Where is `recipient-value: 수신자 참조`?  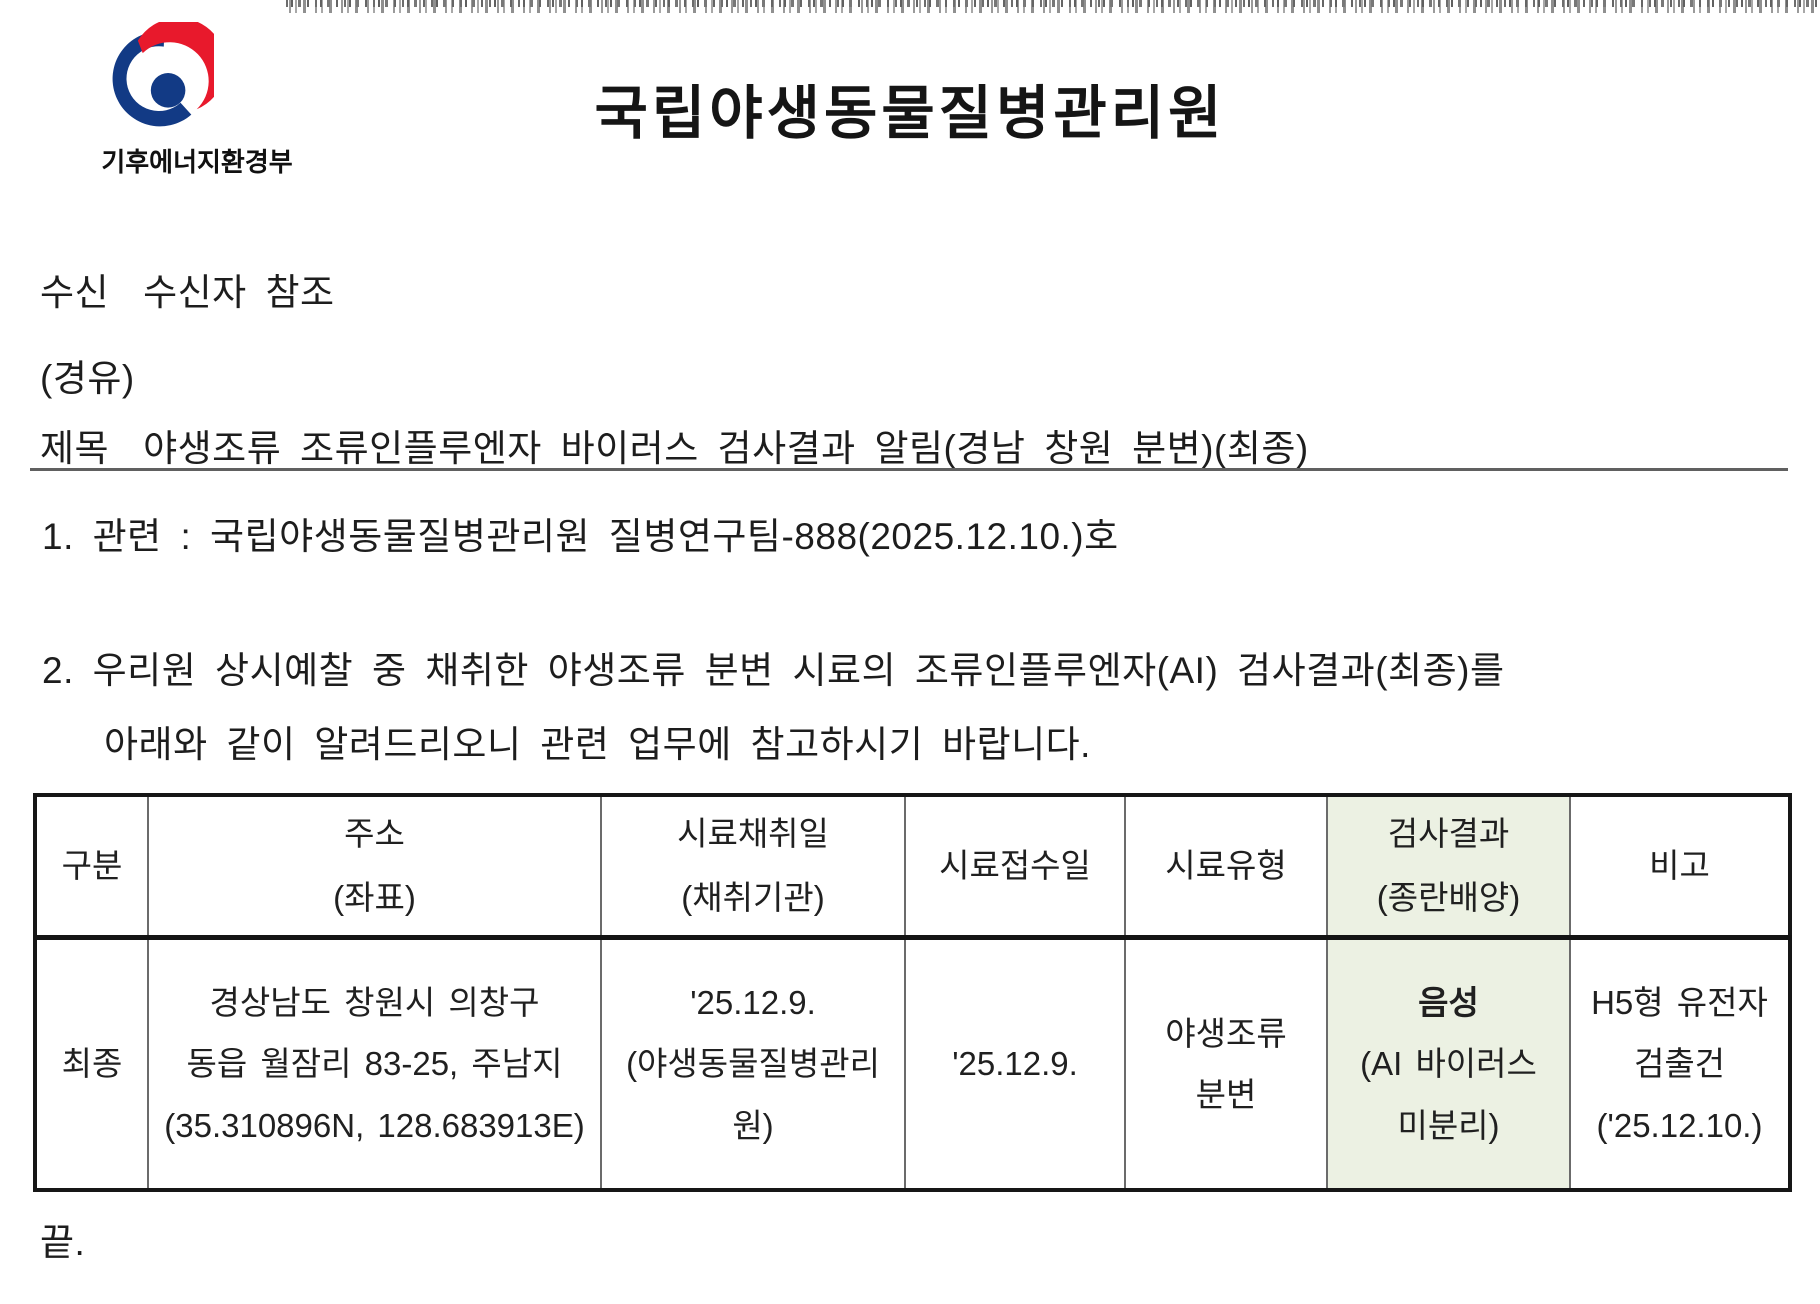
recipient-value: 수신자 참조 is located at coordinates (239, 292).